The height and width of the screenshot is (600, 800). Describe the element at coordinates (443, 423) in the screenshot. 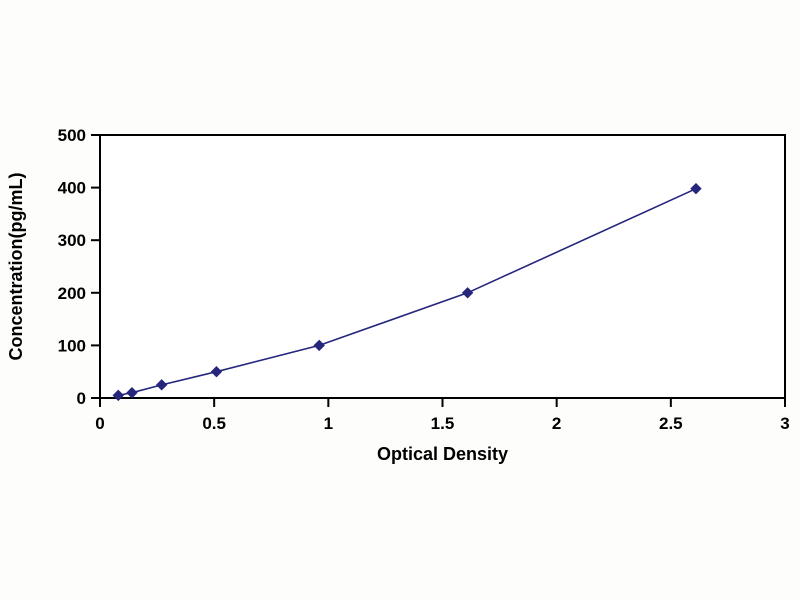

I see `x-tick-label: 1.5` at that location.